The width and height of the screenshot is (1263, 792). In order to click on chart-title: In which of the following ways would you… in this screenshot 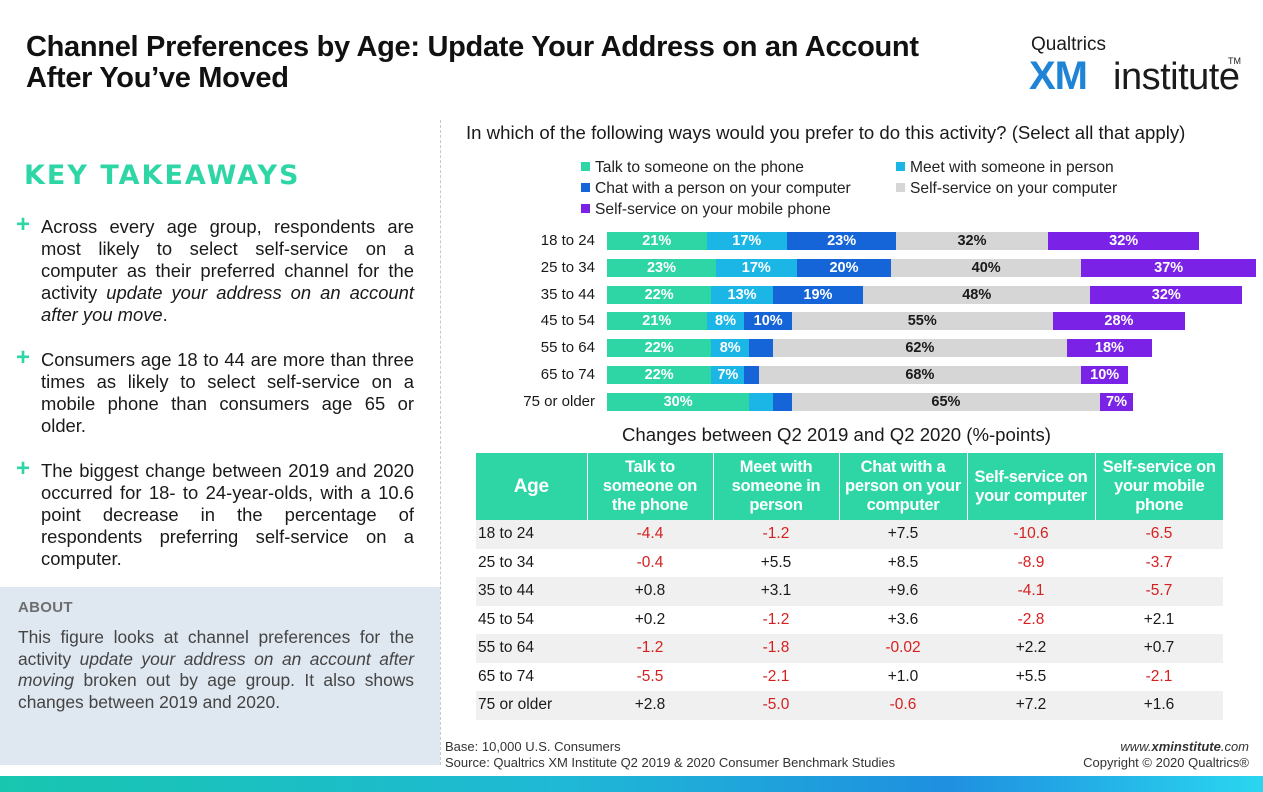, I will do `click(826, 132)`.